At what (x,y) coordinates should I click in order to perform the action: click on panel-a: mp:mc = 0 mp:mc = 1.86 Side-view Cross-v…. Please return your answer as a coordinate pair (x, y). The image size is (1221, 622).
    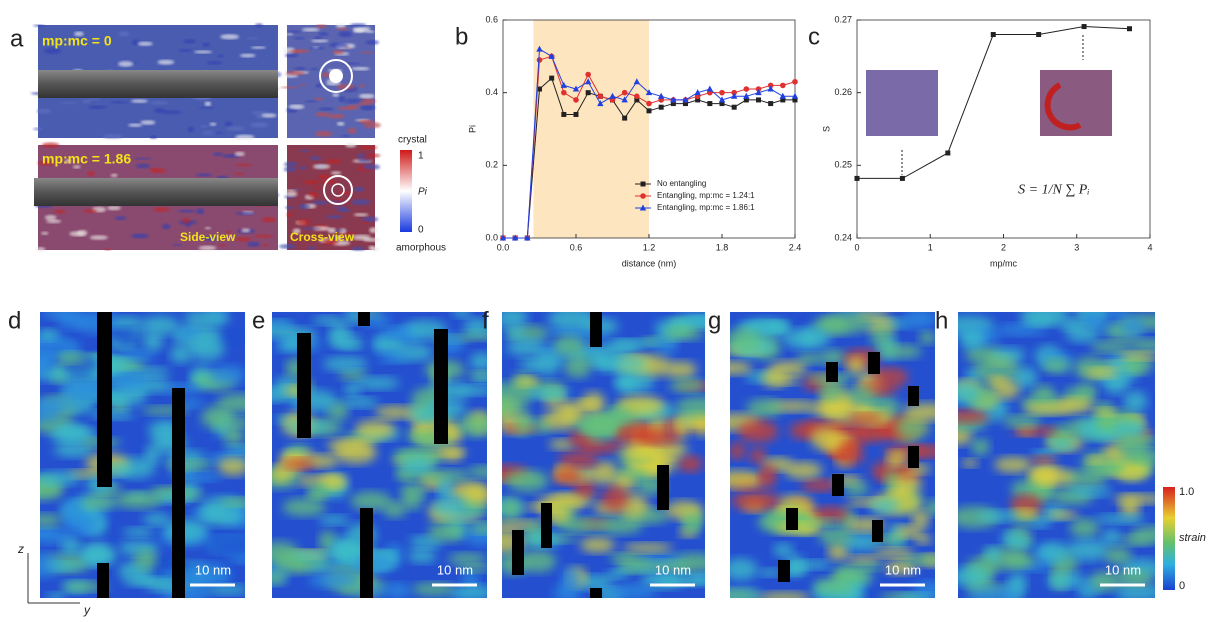
    Looking at the image, I should click on (238, 138).